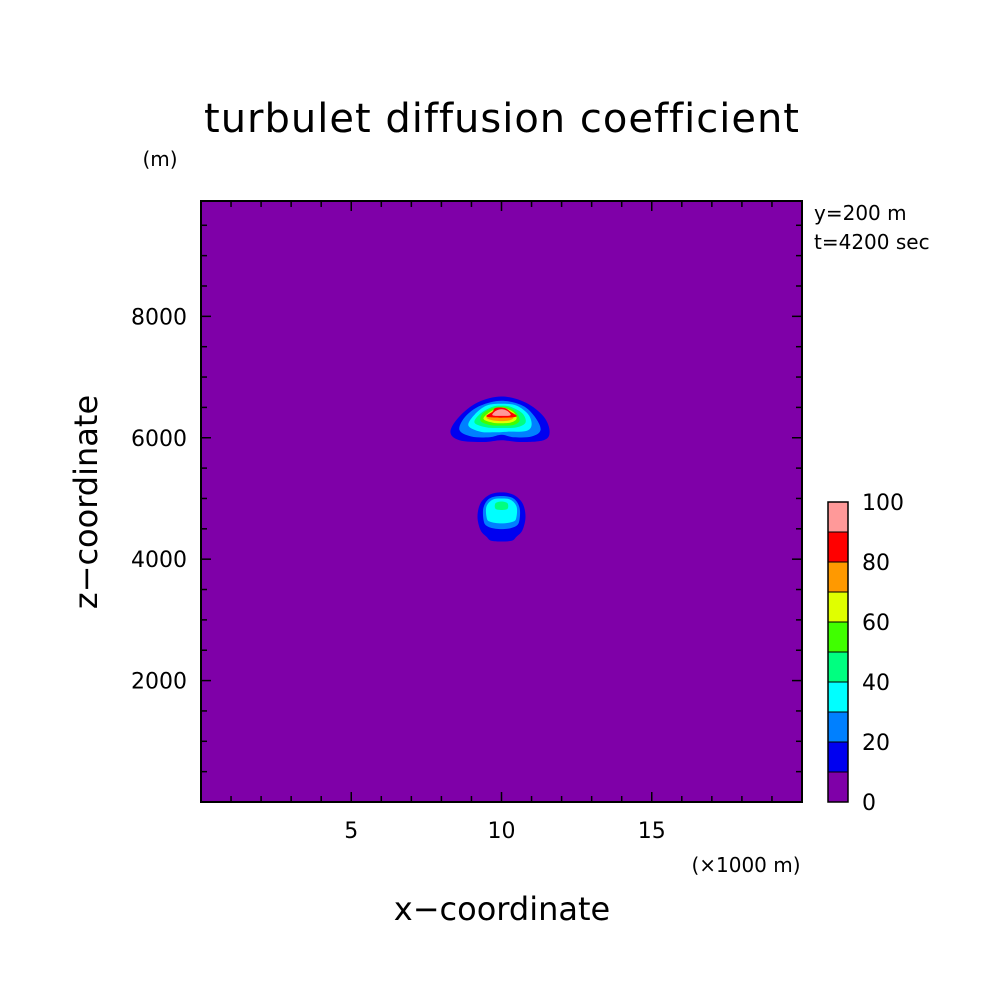 The height and width of the screenshot is (1004, 1004). What do you see at coordinates (159, 560) in the screenshot?
I see `y-tick-label: 4000` at bounding box center [159, 560].